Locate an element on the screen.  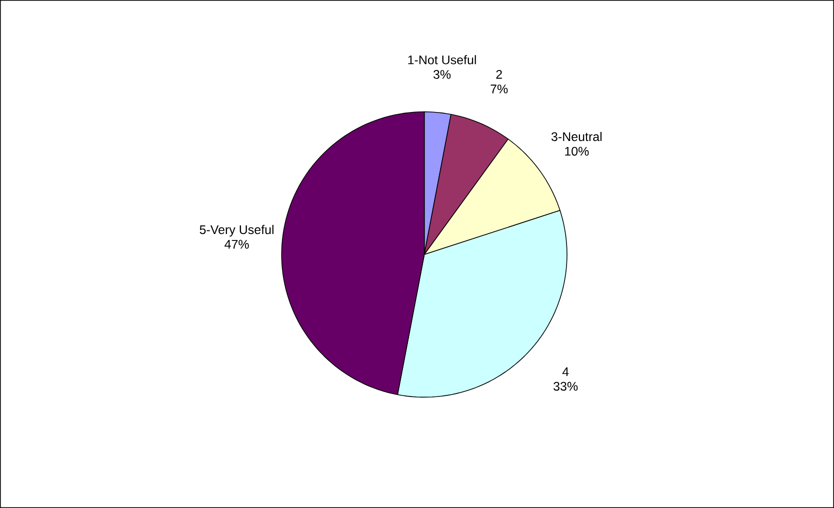
slice-label: 2 is located at coordinates (499, 74).